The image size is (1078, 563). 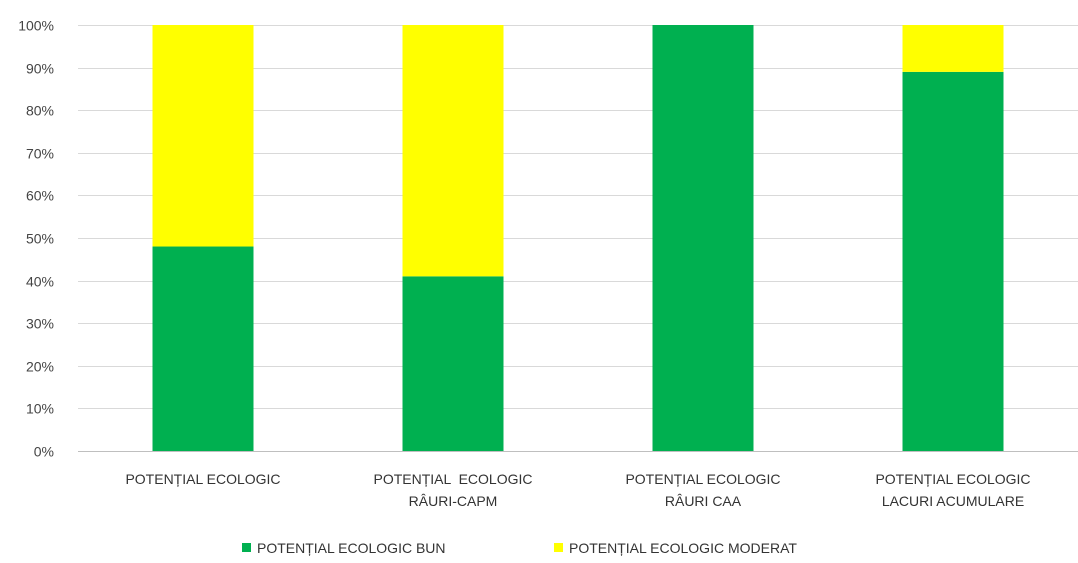 I want to click on y-tick-label: 50%, so click(x=40, y=239).